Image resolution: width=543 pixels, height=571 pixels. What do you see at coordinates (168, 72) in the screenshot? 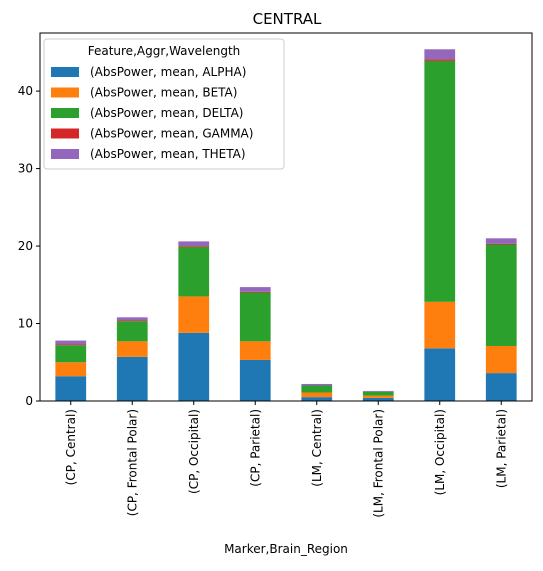
I see `legend-label: (AbsPower, mean, ALPHA)` at bounding box center [168, 72].